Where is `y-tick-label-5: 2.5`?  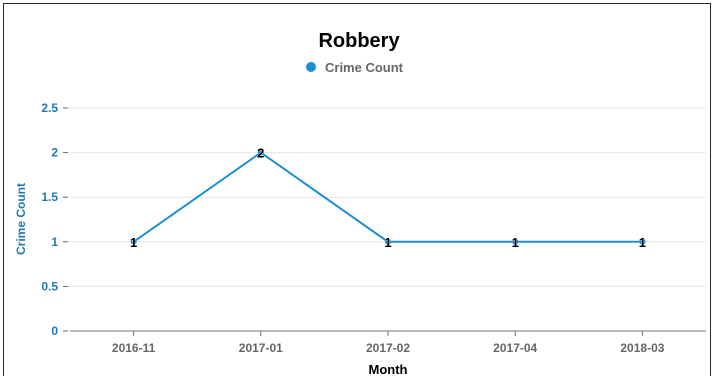
y-tick-label-5: 2.5 is located at coordinates (49, 108).